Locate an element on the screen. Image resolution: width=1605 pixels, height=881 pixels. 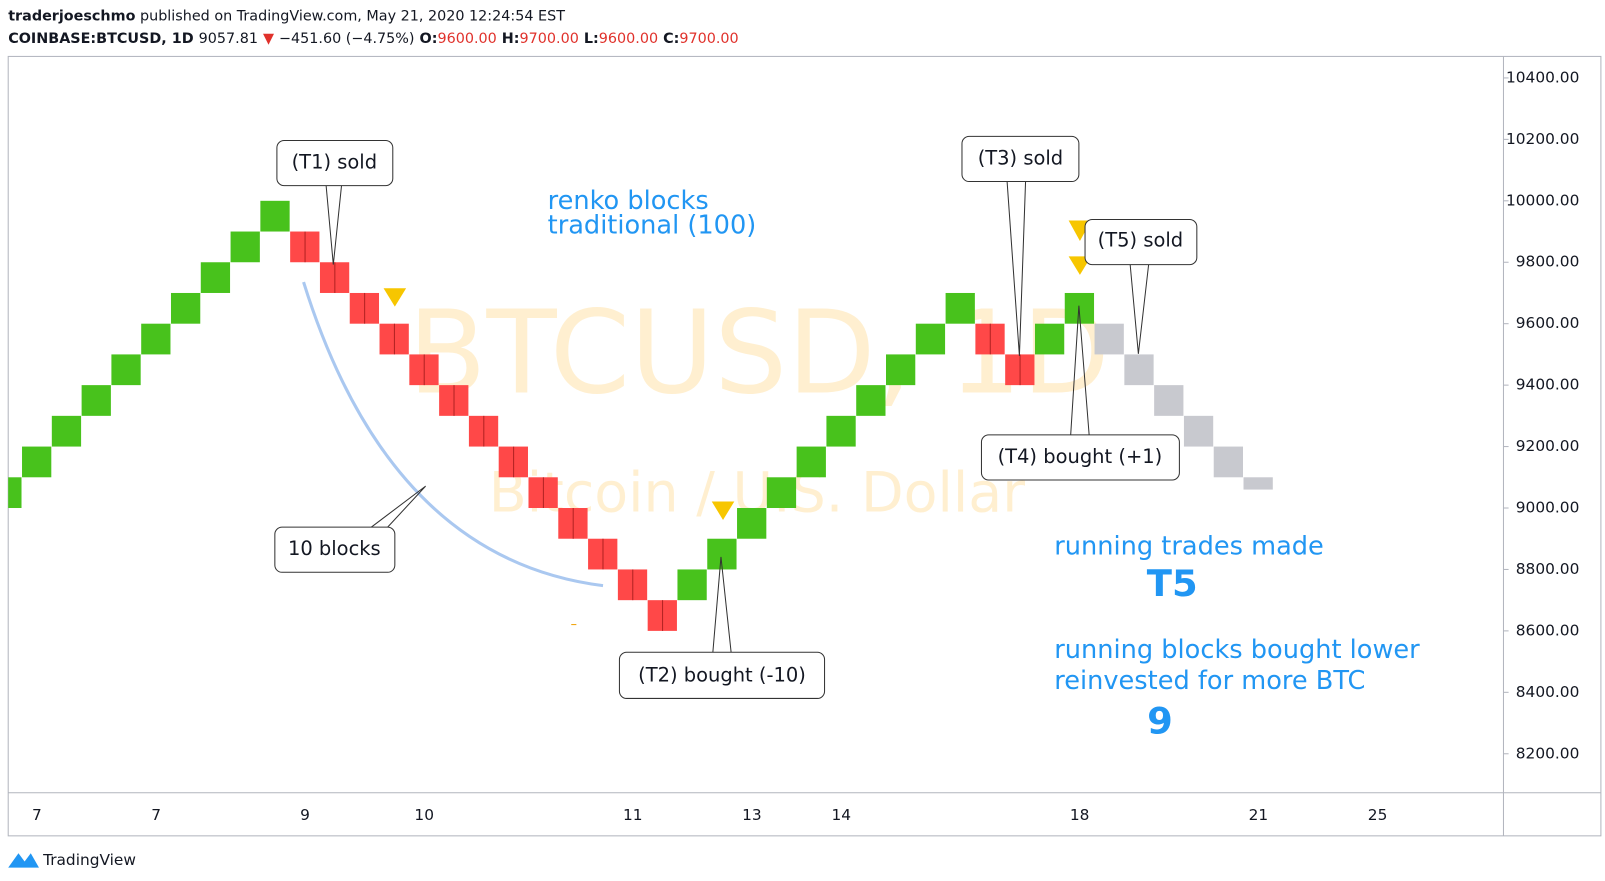
y-tick-label: 8800.00 is located at coordinates (1548, 569).